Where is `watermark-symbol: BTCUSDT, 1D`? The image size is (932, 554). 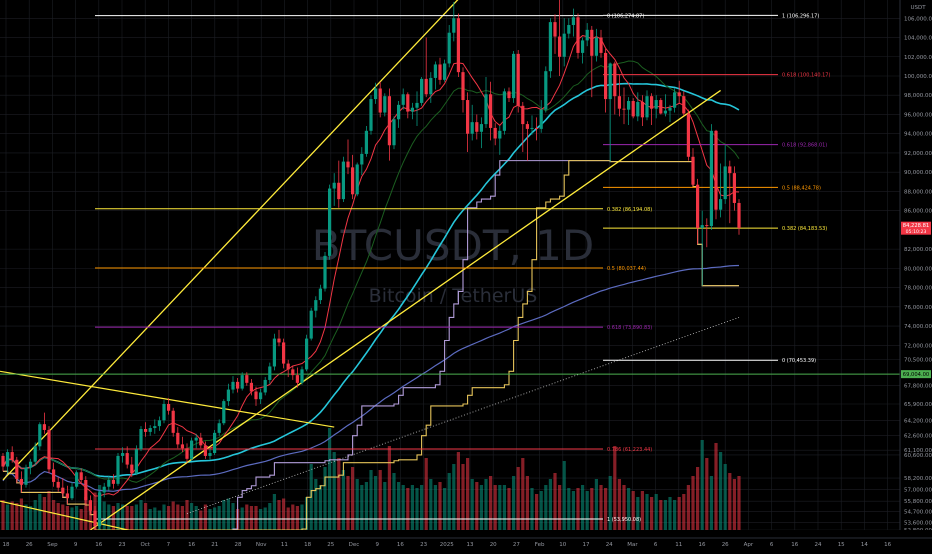
watermark-symbol: BTCUSDT, 1D is located at coordinates (453, 245).